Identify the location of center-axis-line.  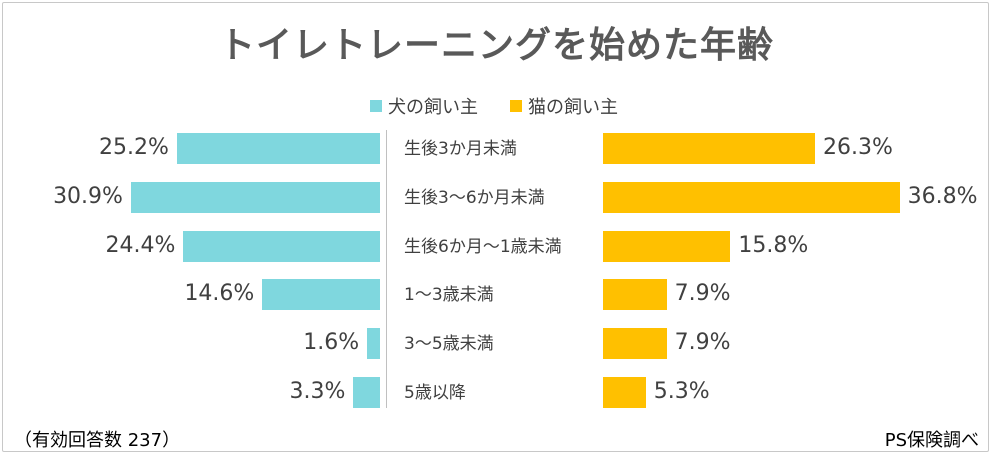
(386, 269).